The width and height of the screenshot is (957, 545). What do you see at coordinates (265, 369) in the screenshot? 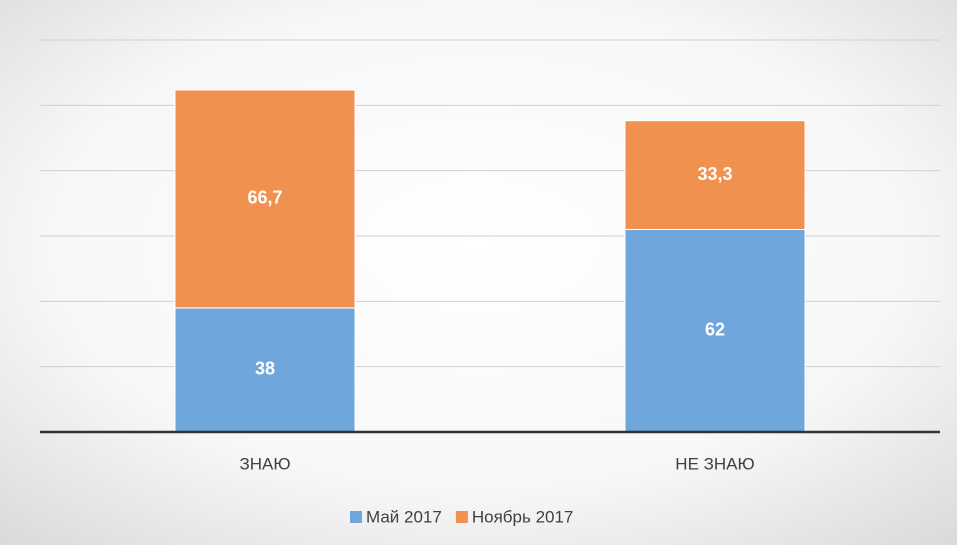
I see `data-label: 38` at bounding box center [265, 369].